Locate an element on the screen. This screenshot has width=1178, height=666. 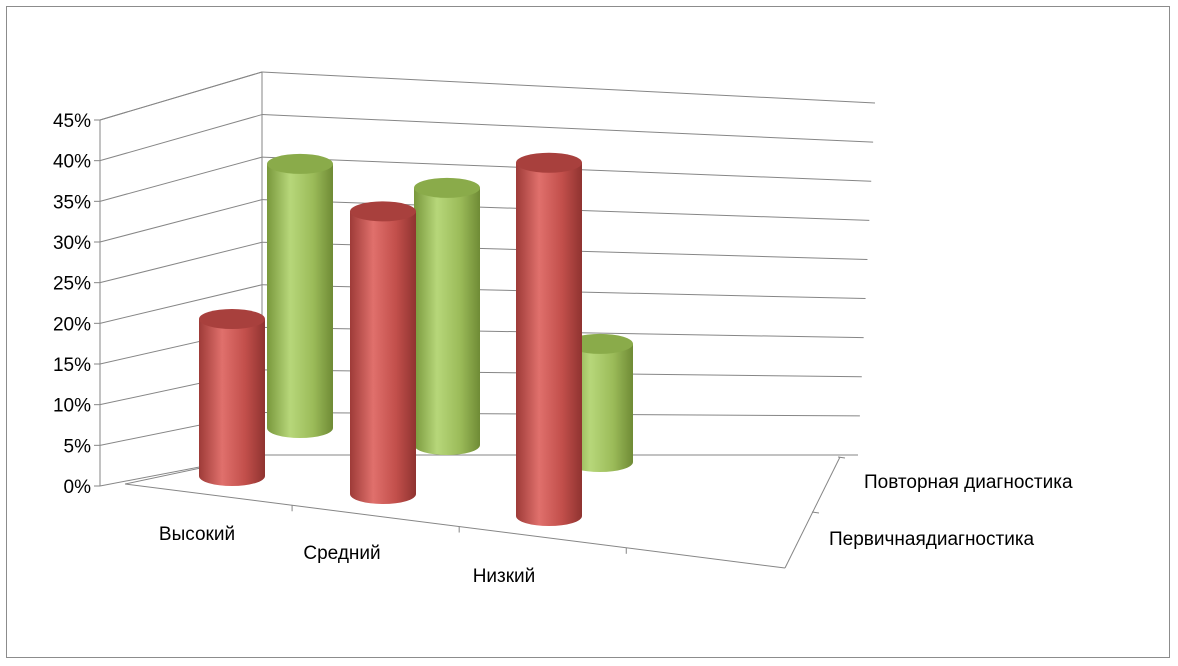
y-tick-label: 15% is located at coordinates (72, 365).